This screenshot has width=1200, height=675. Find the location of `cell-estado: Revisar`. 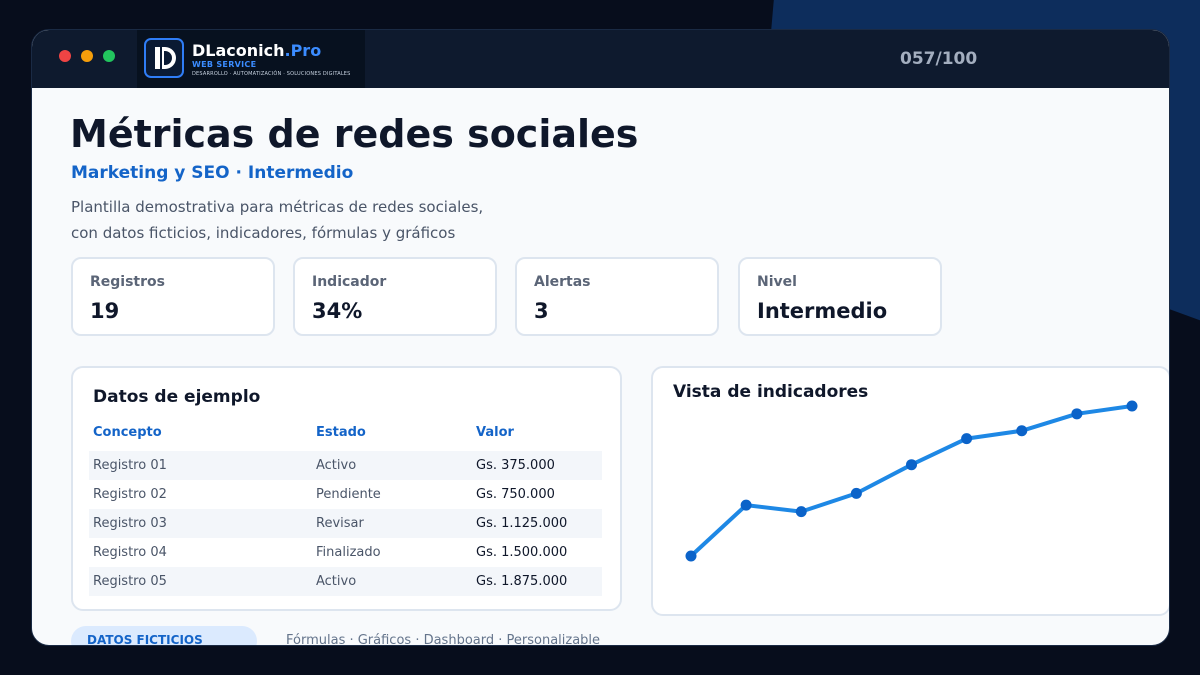

cell-estado: Revisar is located at coordinates (340, 523).